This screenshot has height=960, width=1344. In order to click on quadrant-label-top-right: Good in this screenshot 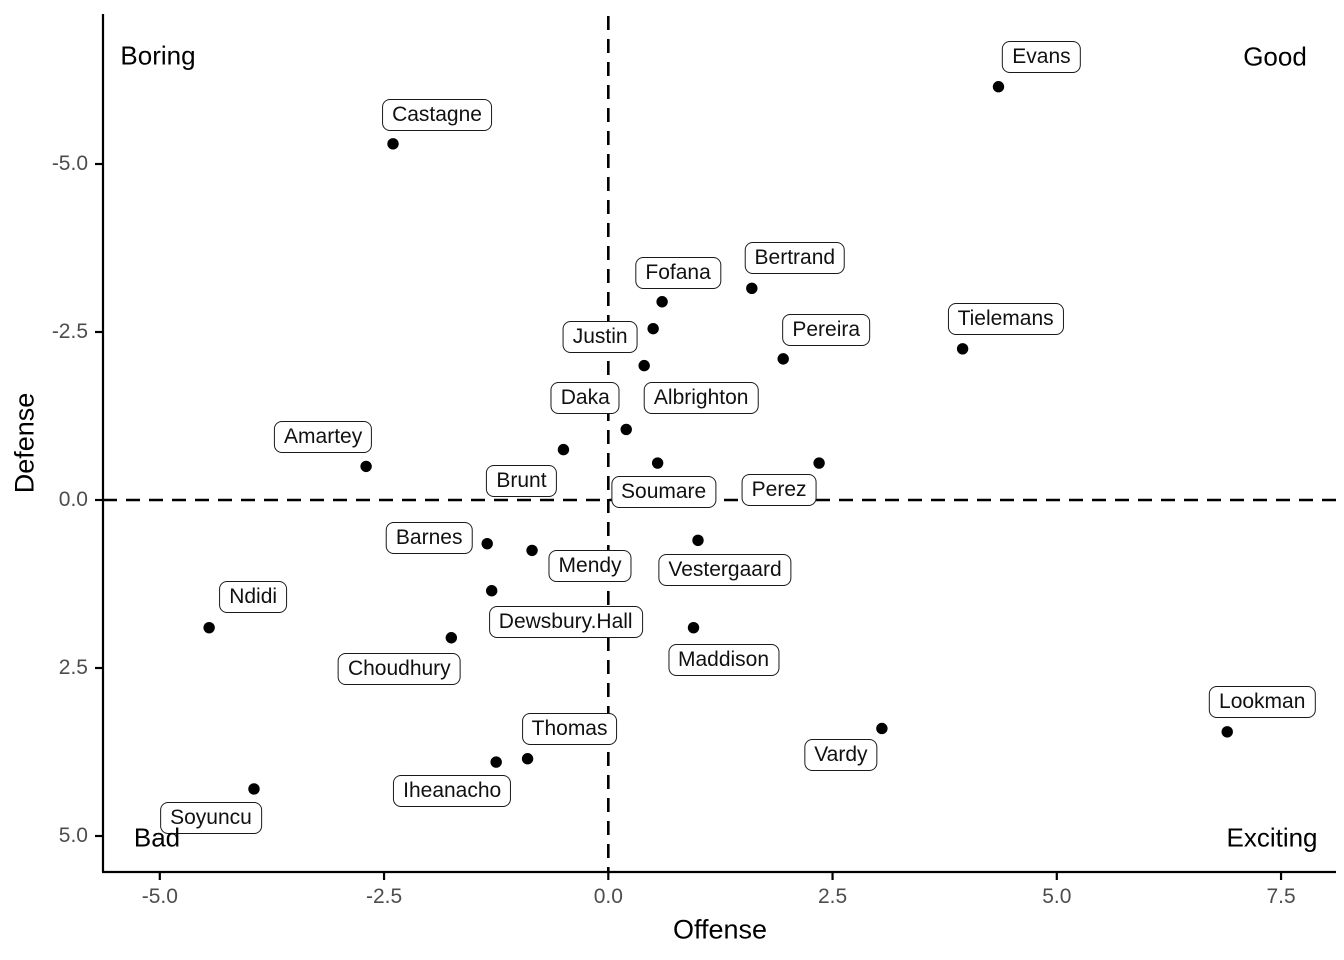, I will do `click(1275, 56)`.